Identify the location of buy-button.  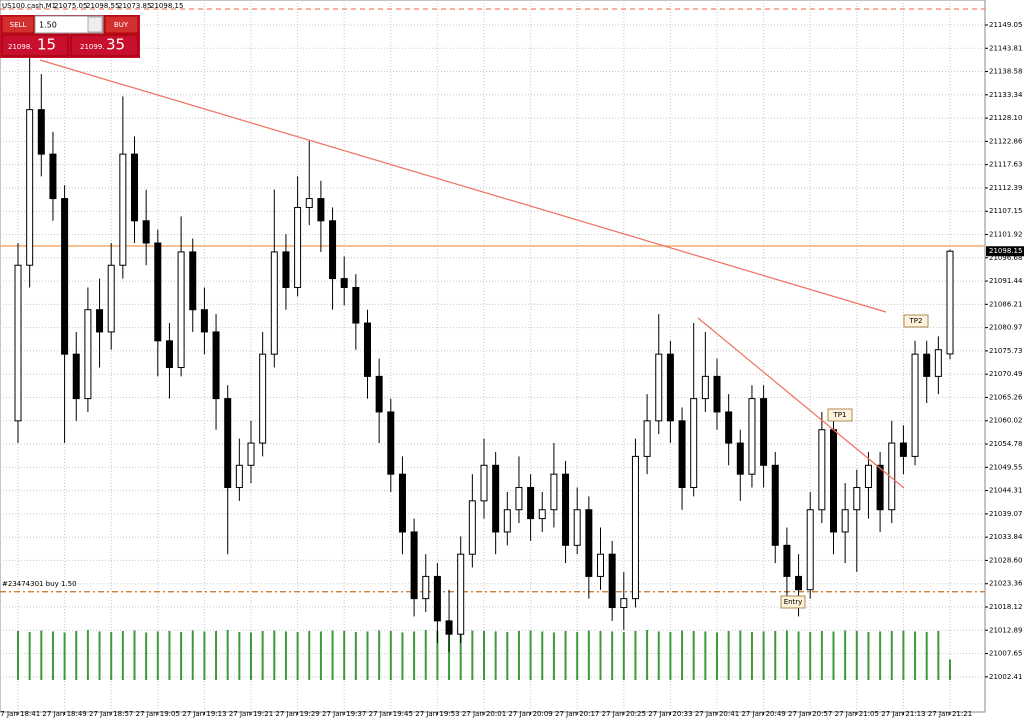
(121, 24).